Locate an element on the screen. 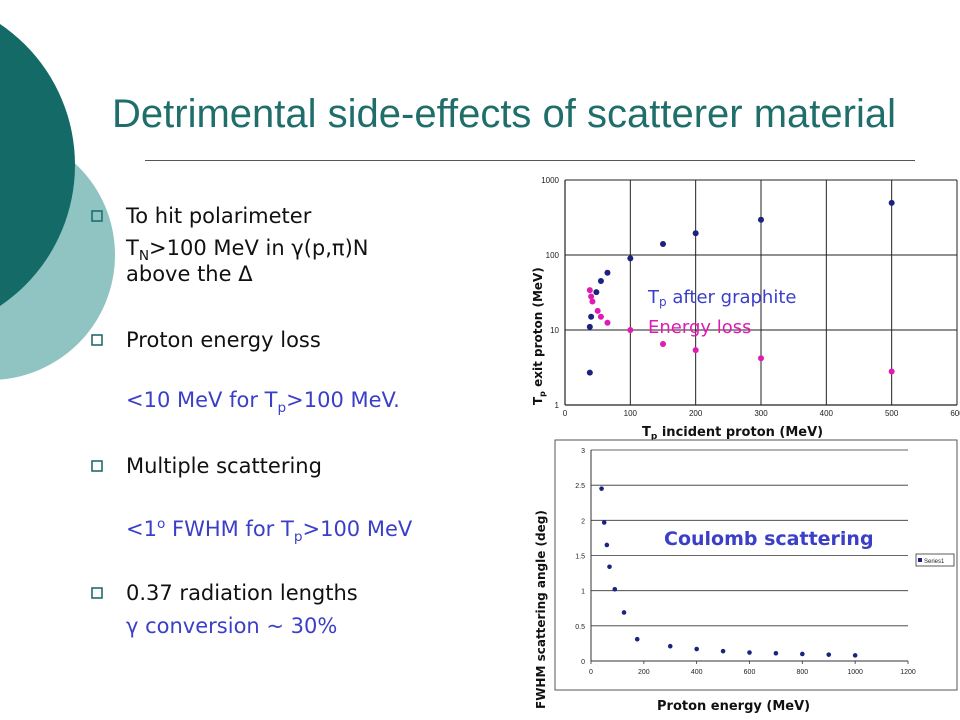 This screenshot has width=960, height=720. bullet-subline: TN>100 MeV in γ(p,π)N is located at coordinates (247, 250).